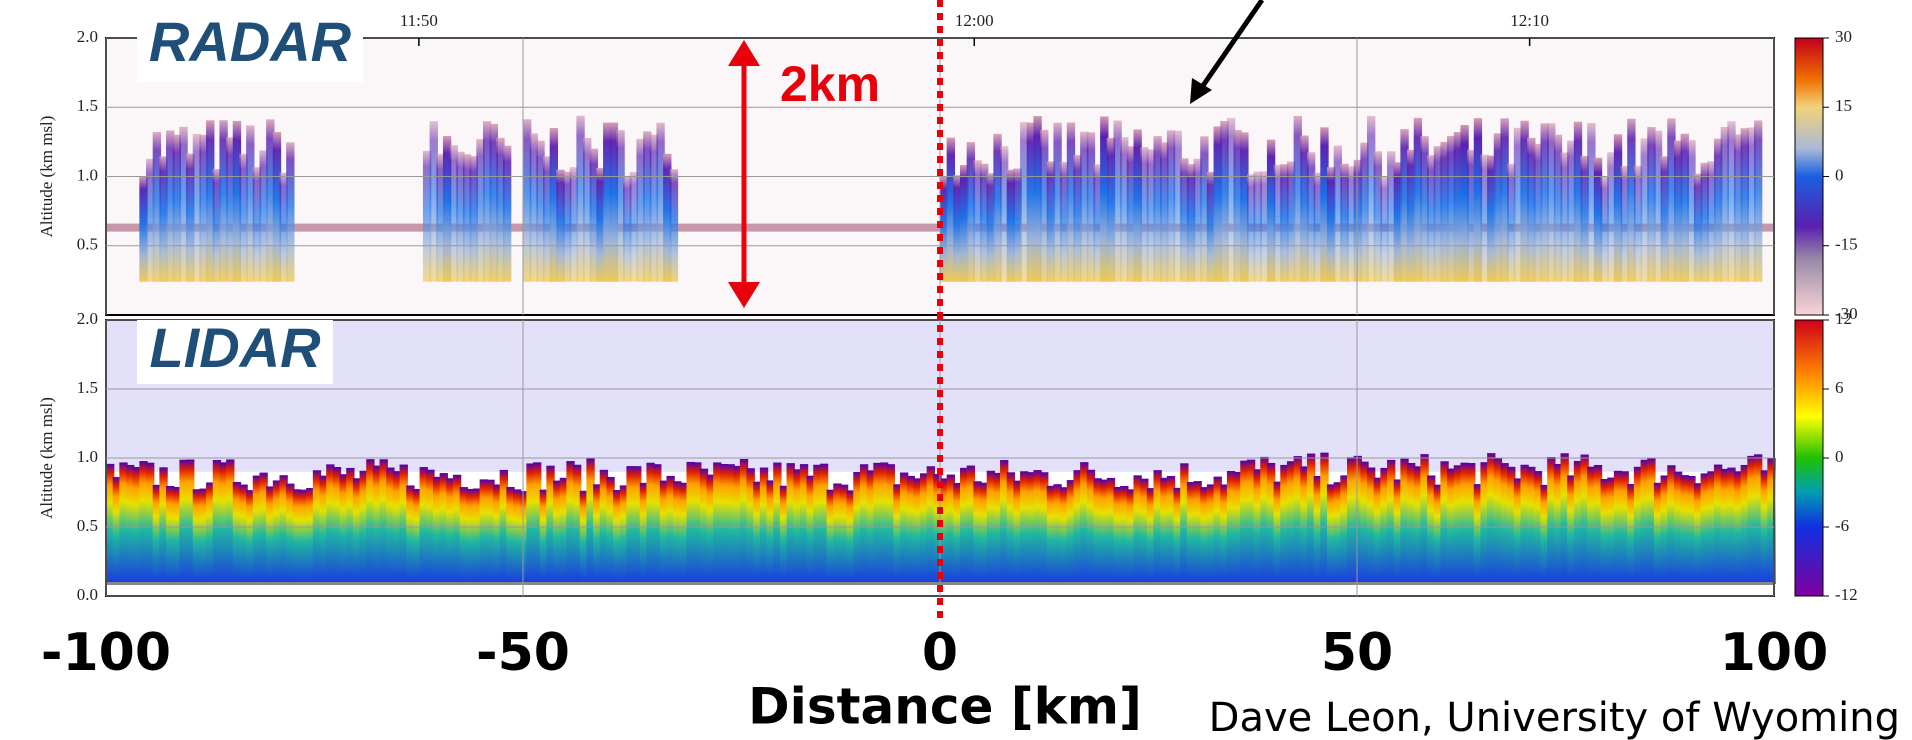 The image size is (1912, 740). Describe the element at coordinates (1842, 525) in the screenshot. I see `colorbar-tick-label: -6` at that location.